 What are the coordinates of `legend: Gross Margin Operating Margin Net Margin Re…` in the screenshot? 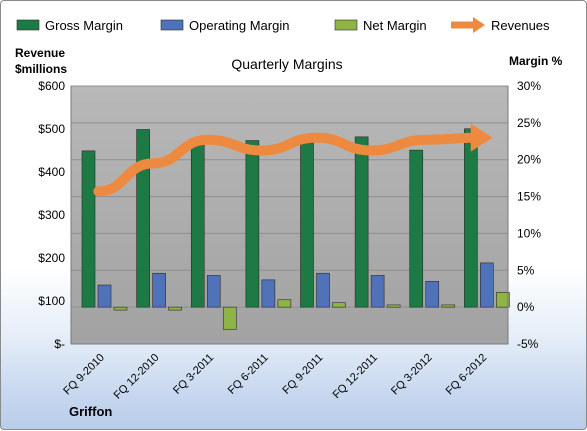 It's located at (283, 25).